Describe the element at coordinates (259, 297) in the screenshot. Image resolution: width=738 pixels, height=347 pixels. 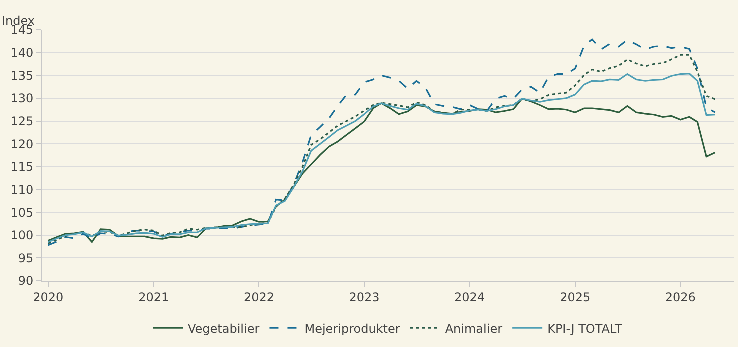
I see `x-tick-label: 2022` at that location.